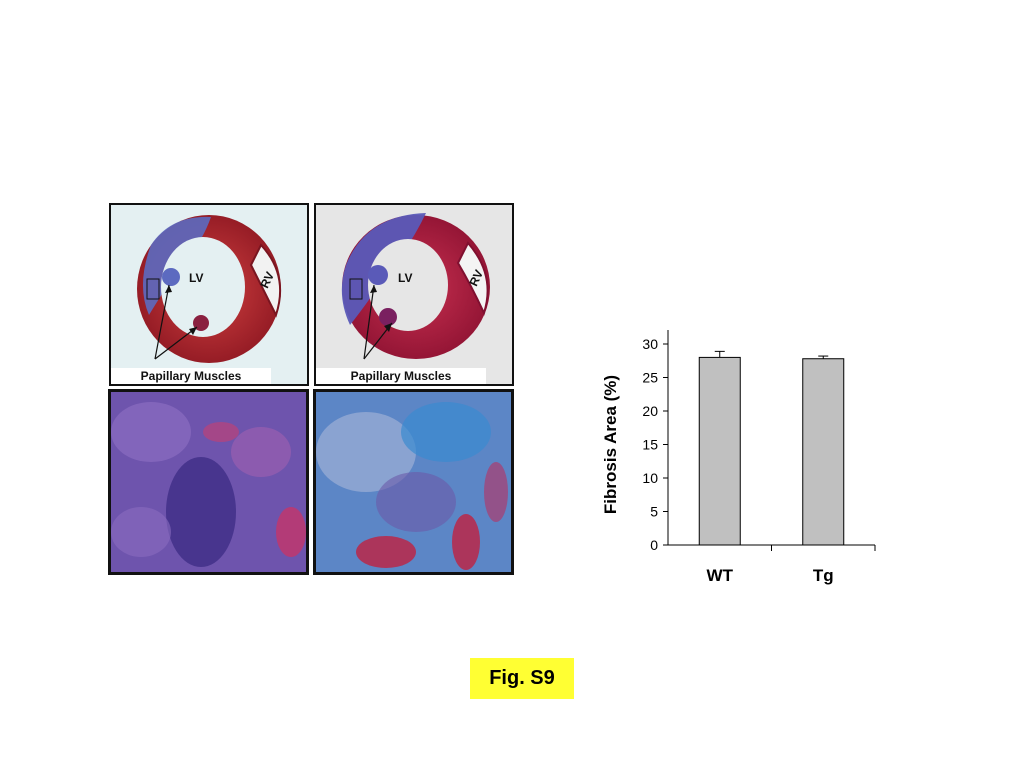  I want to click on x-tick-label: WT, so click(720, 575).